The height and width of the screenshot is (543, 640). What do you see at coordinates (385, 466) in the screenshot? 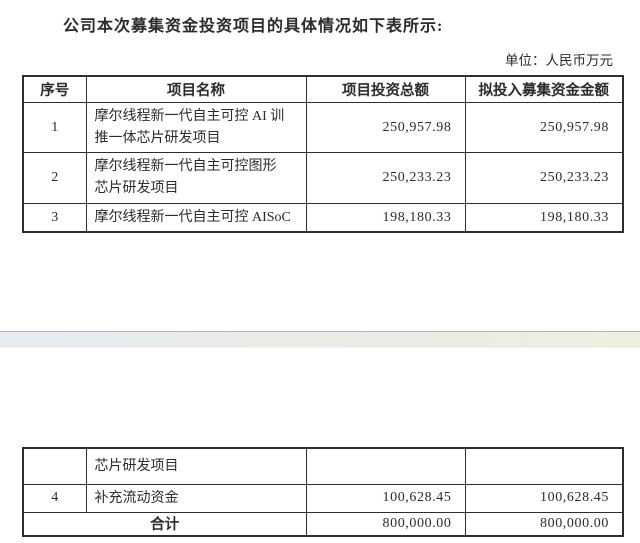
I see `cell-total-investment` at bounding box center [385, 466].